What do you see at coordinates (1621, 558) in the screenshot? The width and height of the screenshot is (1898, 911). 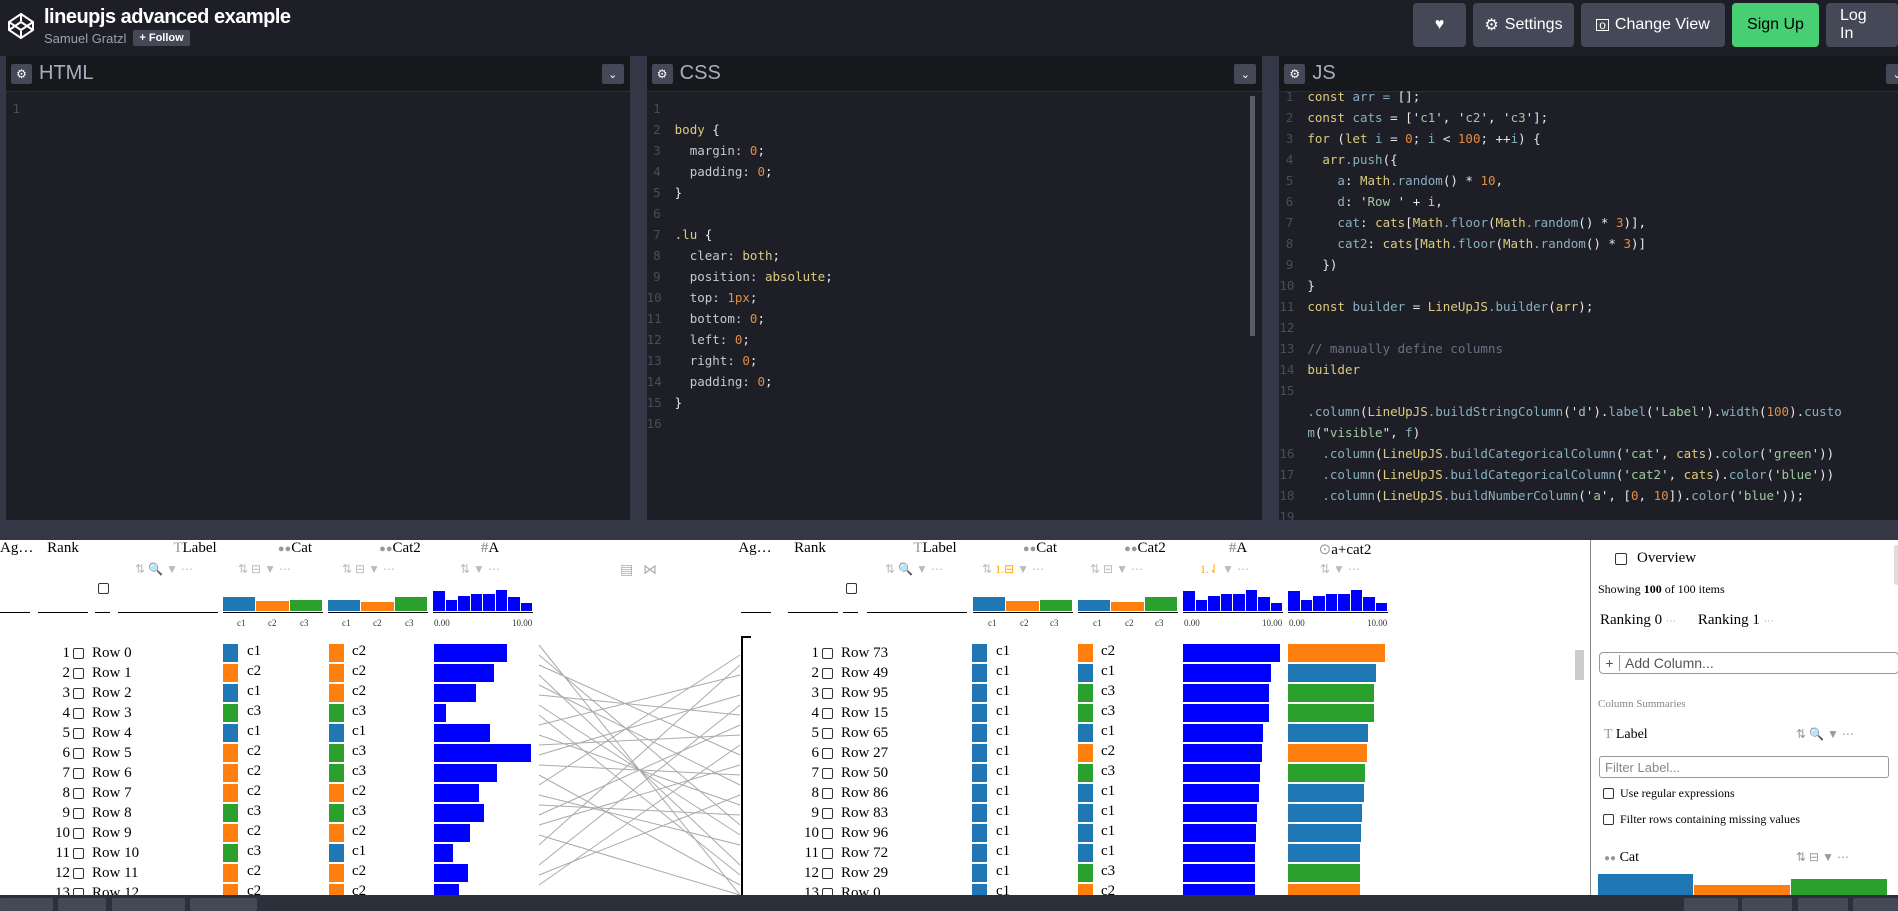 I see `overview-checkbox` at bounding box center [1621, 558].